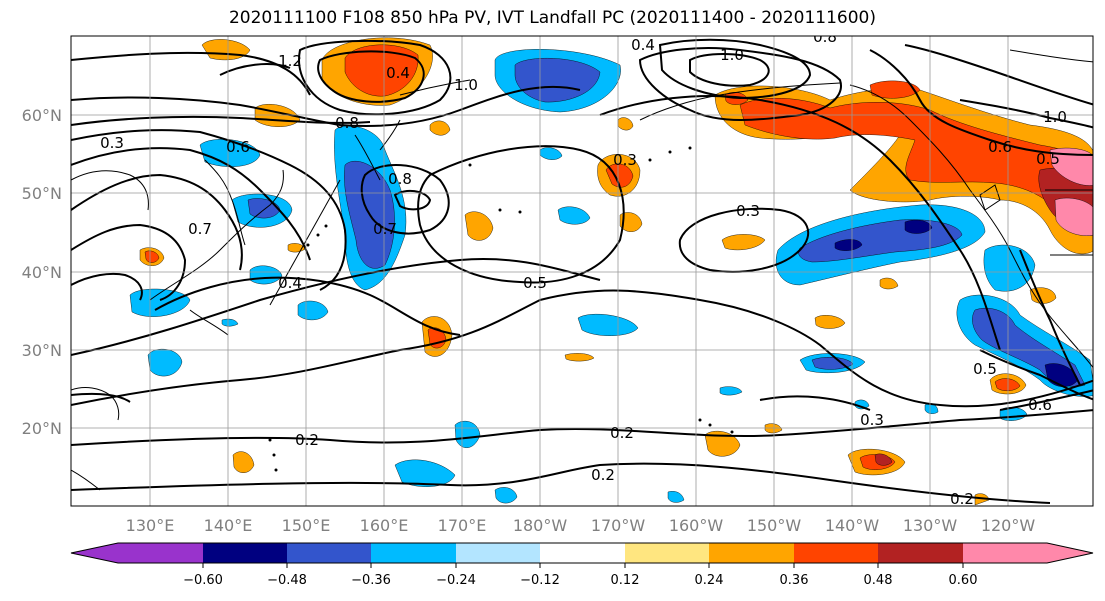 This screenshot has height=601, width=1105. Describe the element at coordinates (150, 525) in the screenshot. I see `lon-tick-label: 130°E` at that location.